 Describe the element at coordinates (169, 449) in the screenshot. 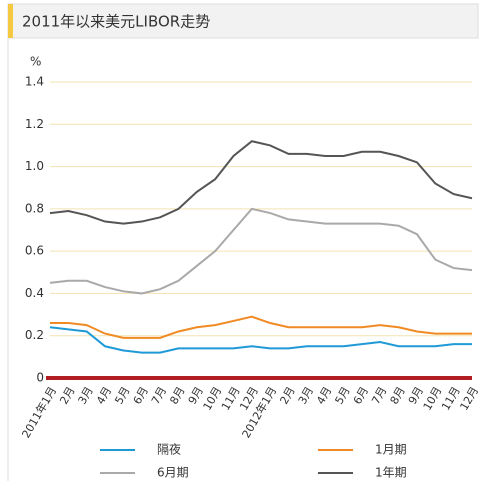

I see `legend-label: 隔夜` at that location.